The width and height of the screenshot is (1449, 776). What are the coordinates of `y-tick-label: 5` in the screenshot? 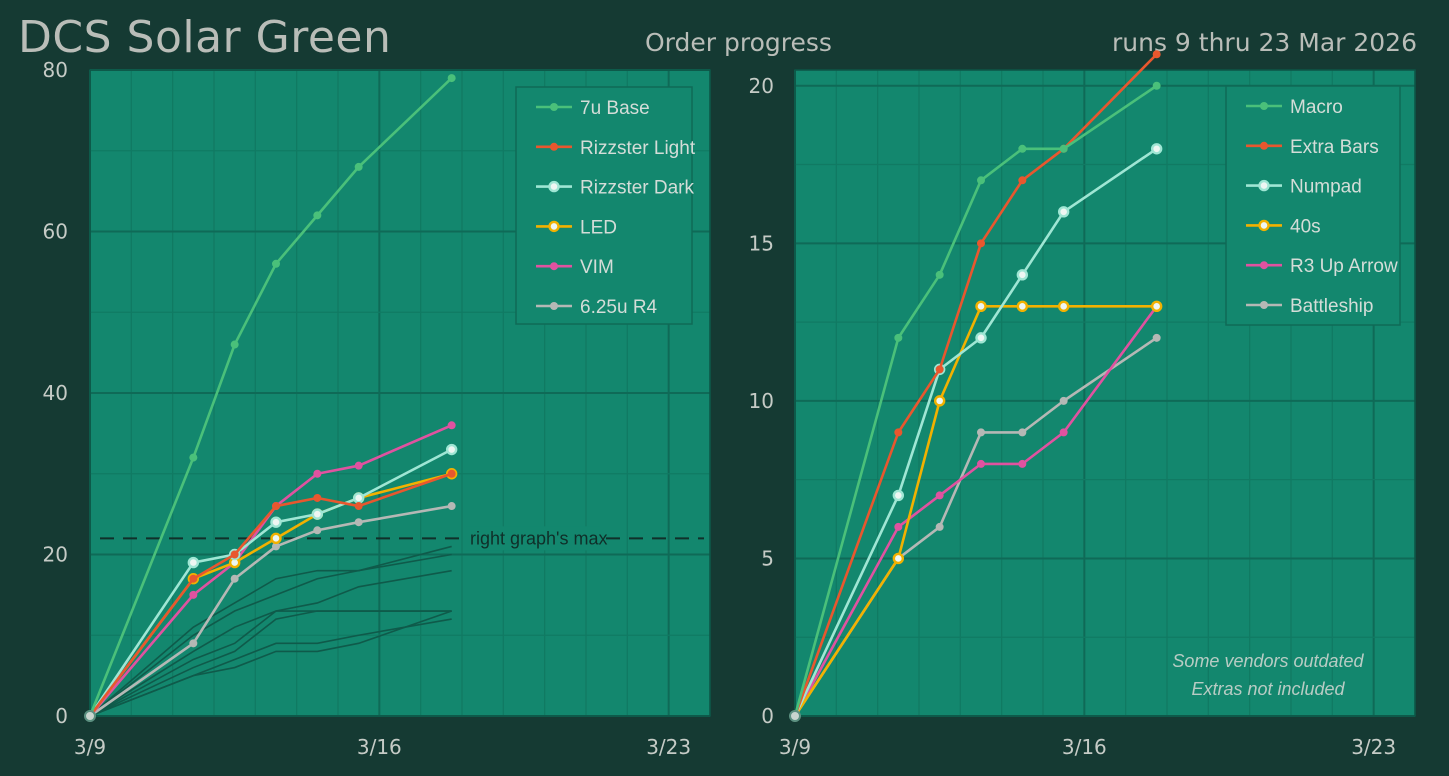 It's located at (767, 558).